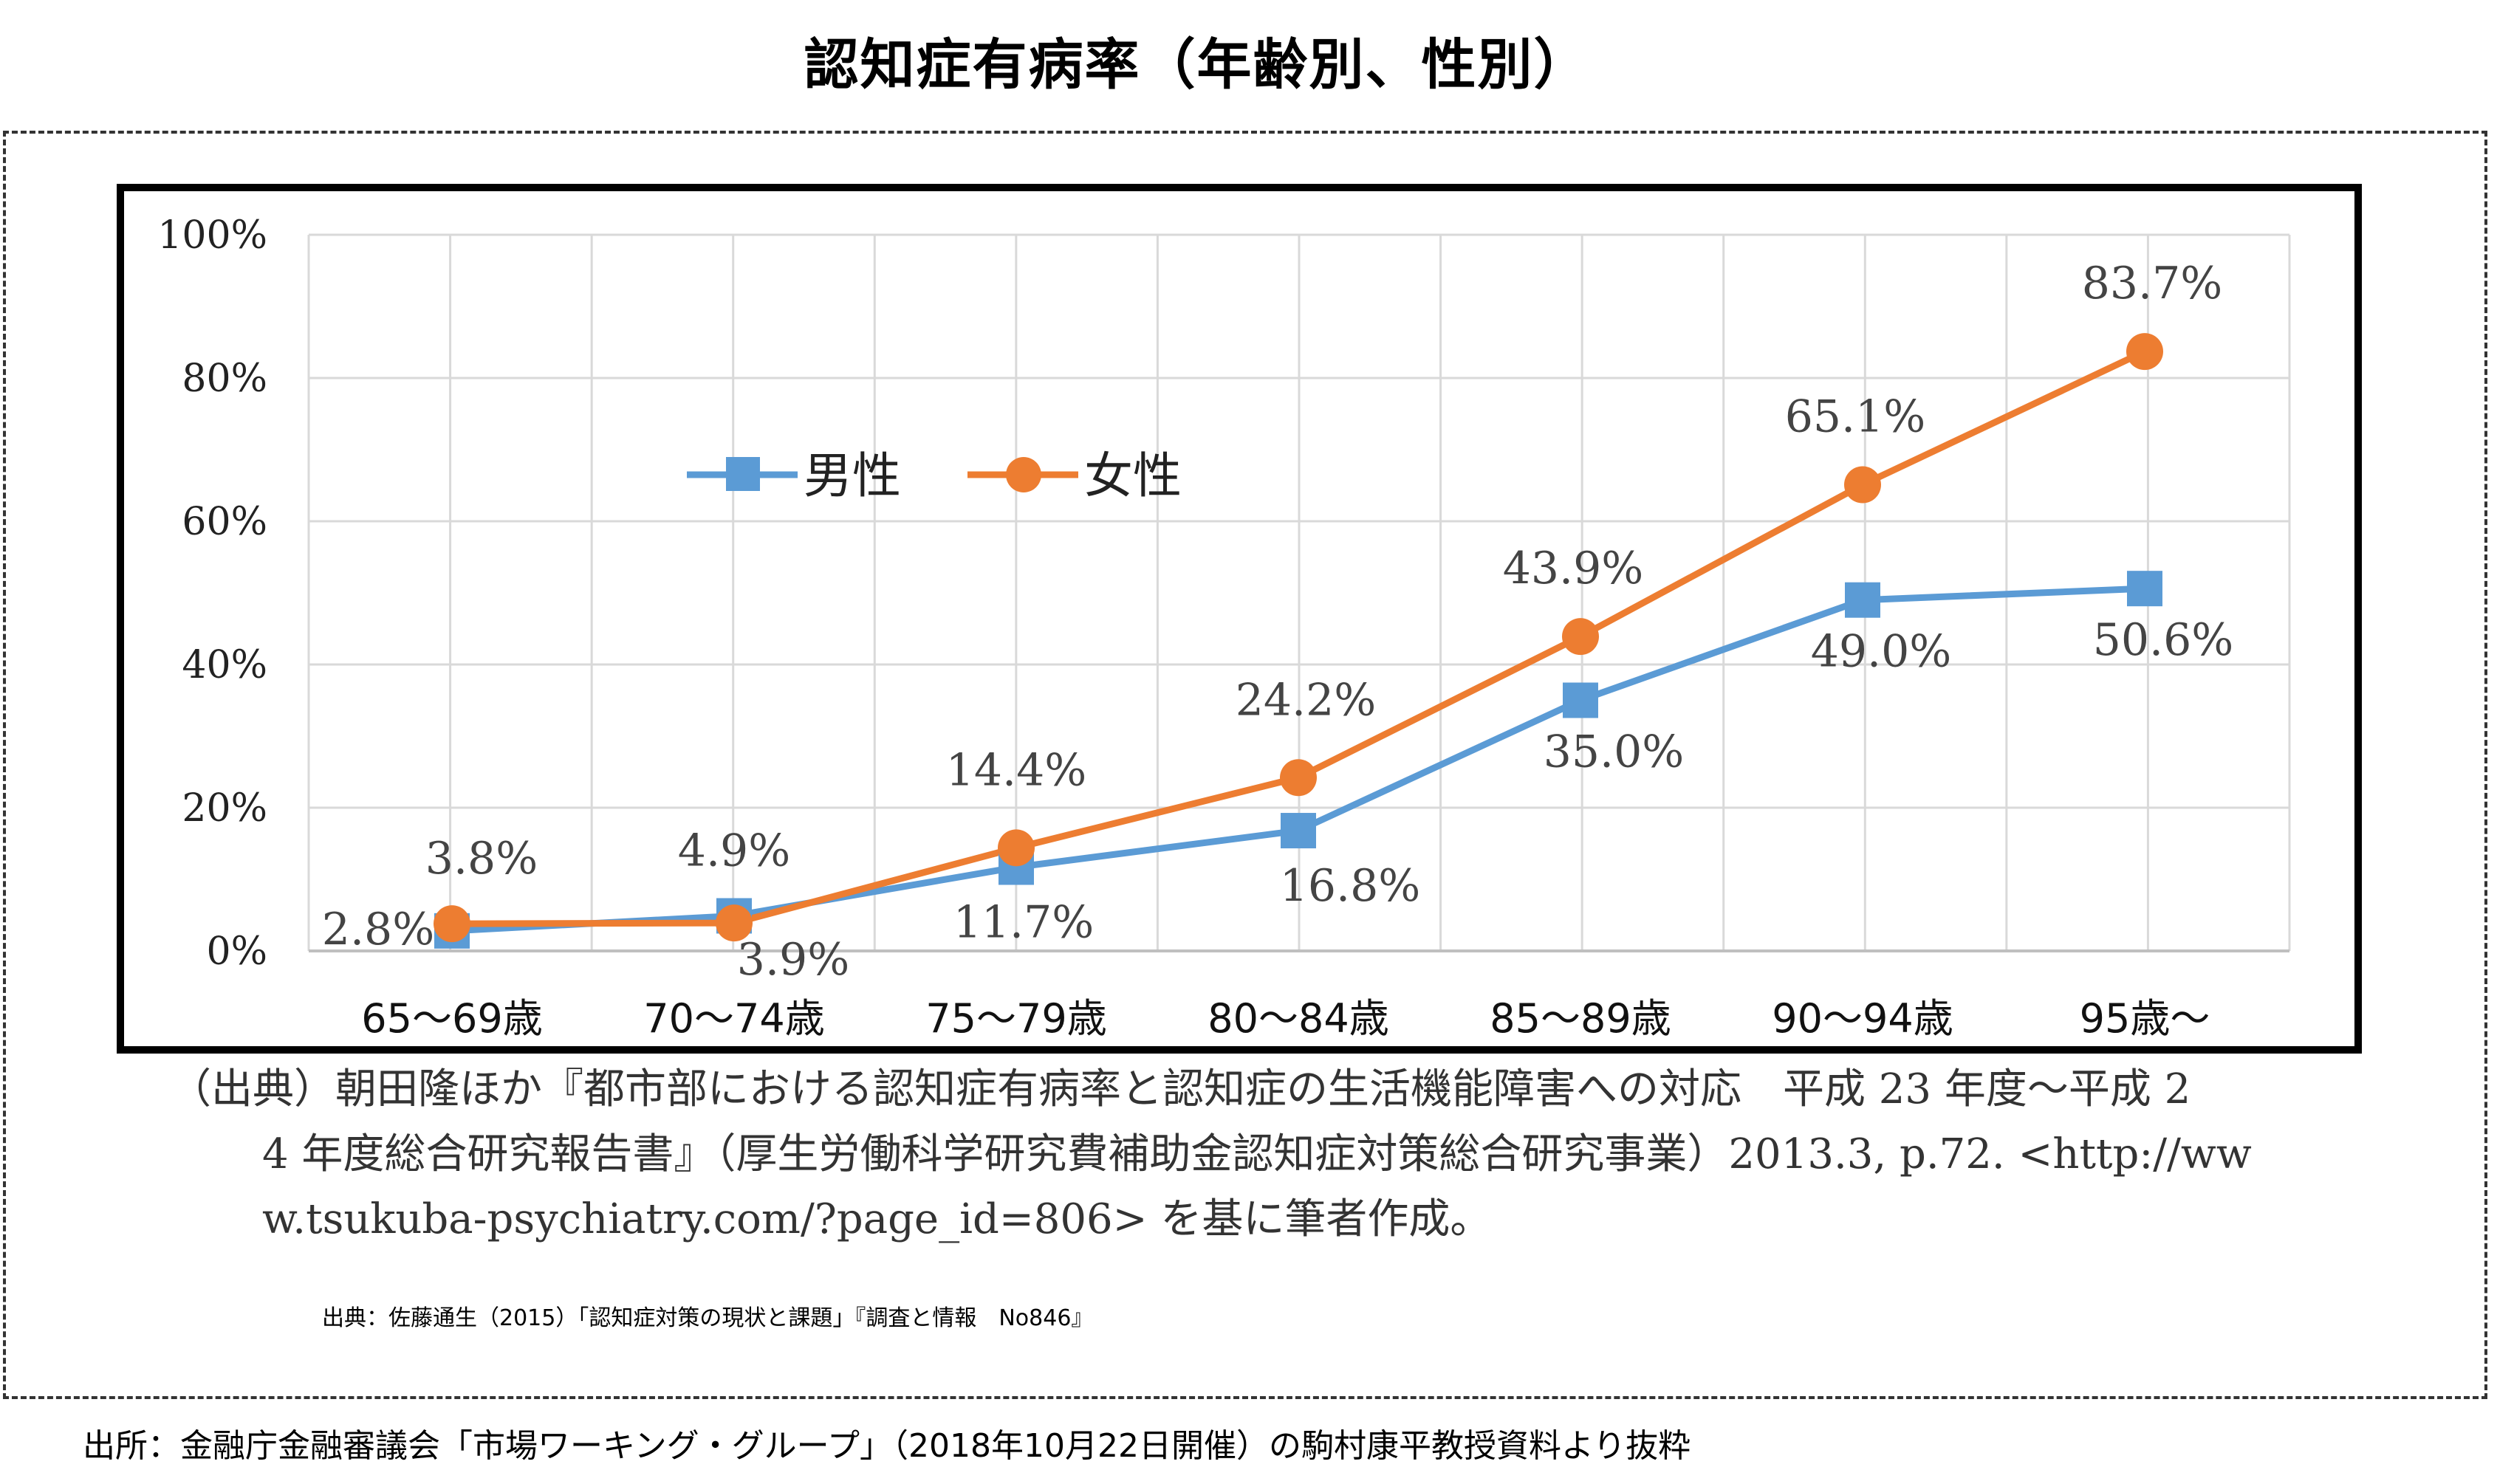 The width and height of the screenshot is (2497, 1484). Describe the element at coordinates (1197, 65) in the screenshot. I see `page-title: 認知症有病率（年齢別、性別）` at that location.